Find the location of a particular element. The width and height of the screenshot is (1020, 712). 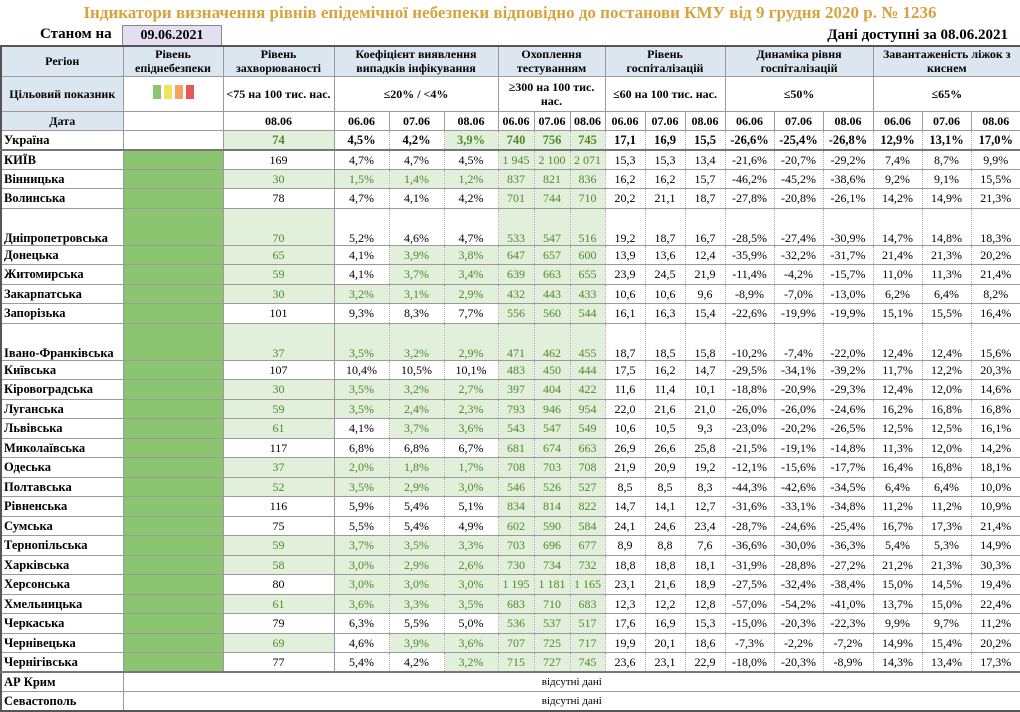

region-name: Київська is located at coordinates (62, 369).